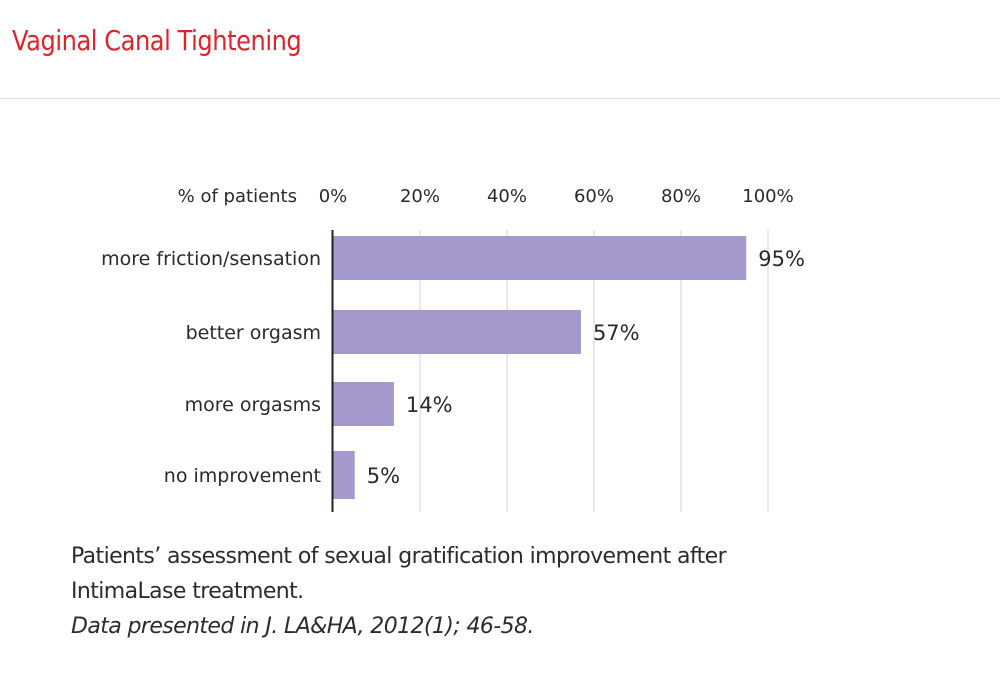  What do you see at coordinates (333, 196) in the screenshot?
I see `x-tick-label: 0%` at bounding box center [333, 196].